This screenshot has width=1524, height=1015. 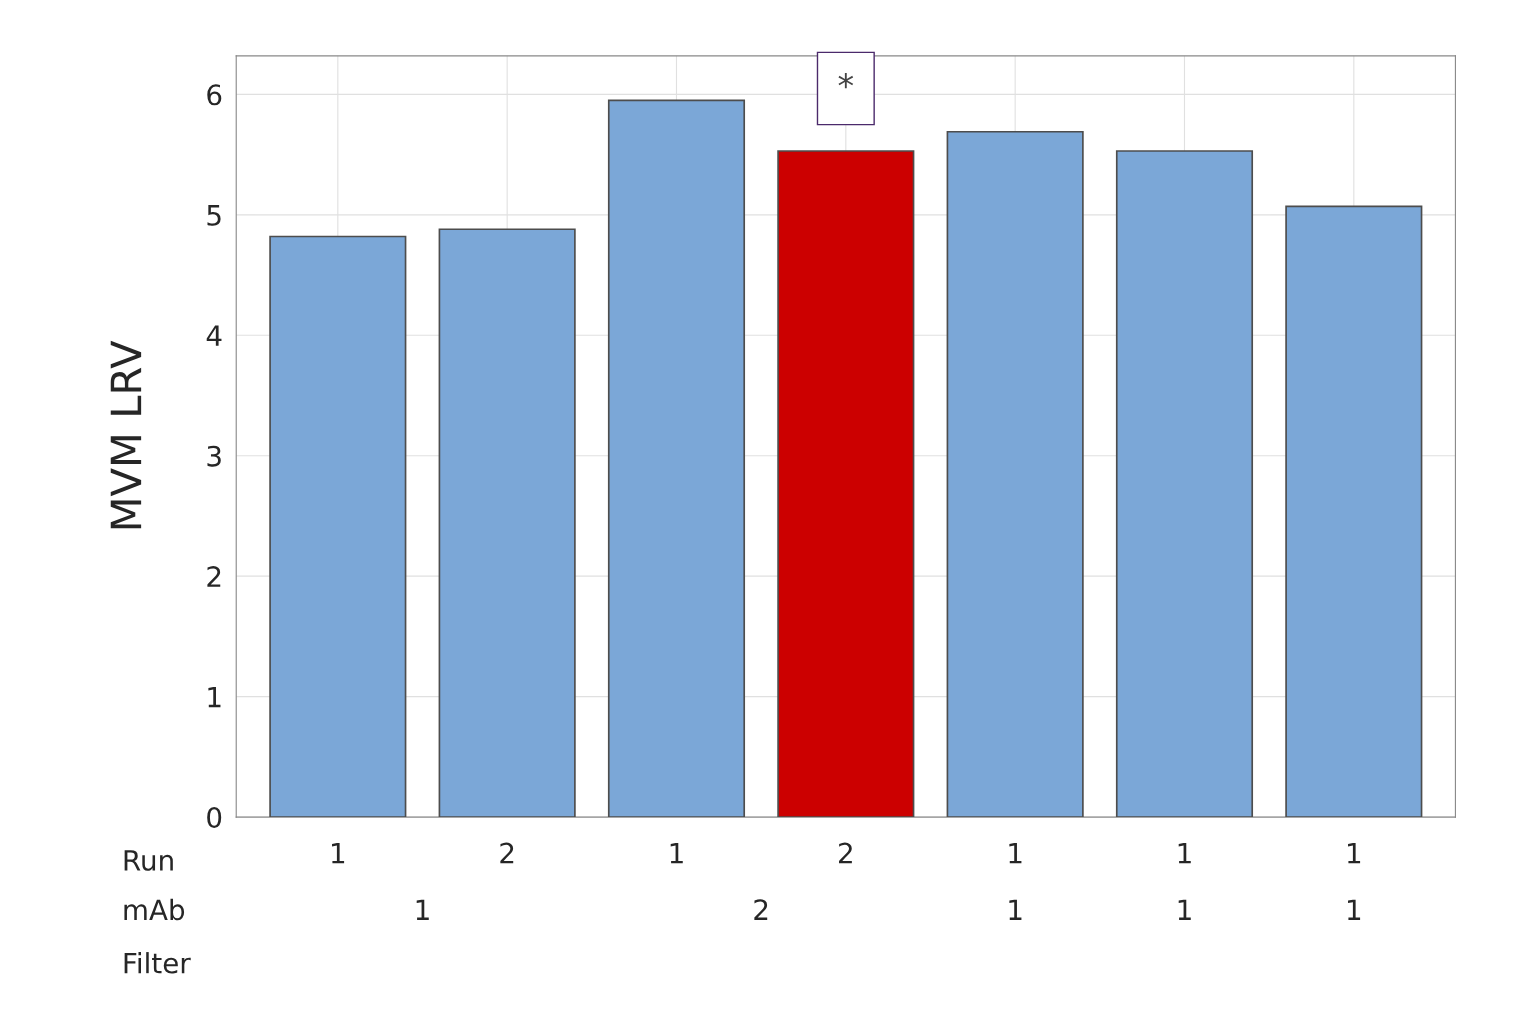 What do you see at coordinates (214, 456) in the screenshot?
I see `y-tick-label: 3` at bounding box center [214, 456].